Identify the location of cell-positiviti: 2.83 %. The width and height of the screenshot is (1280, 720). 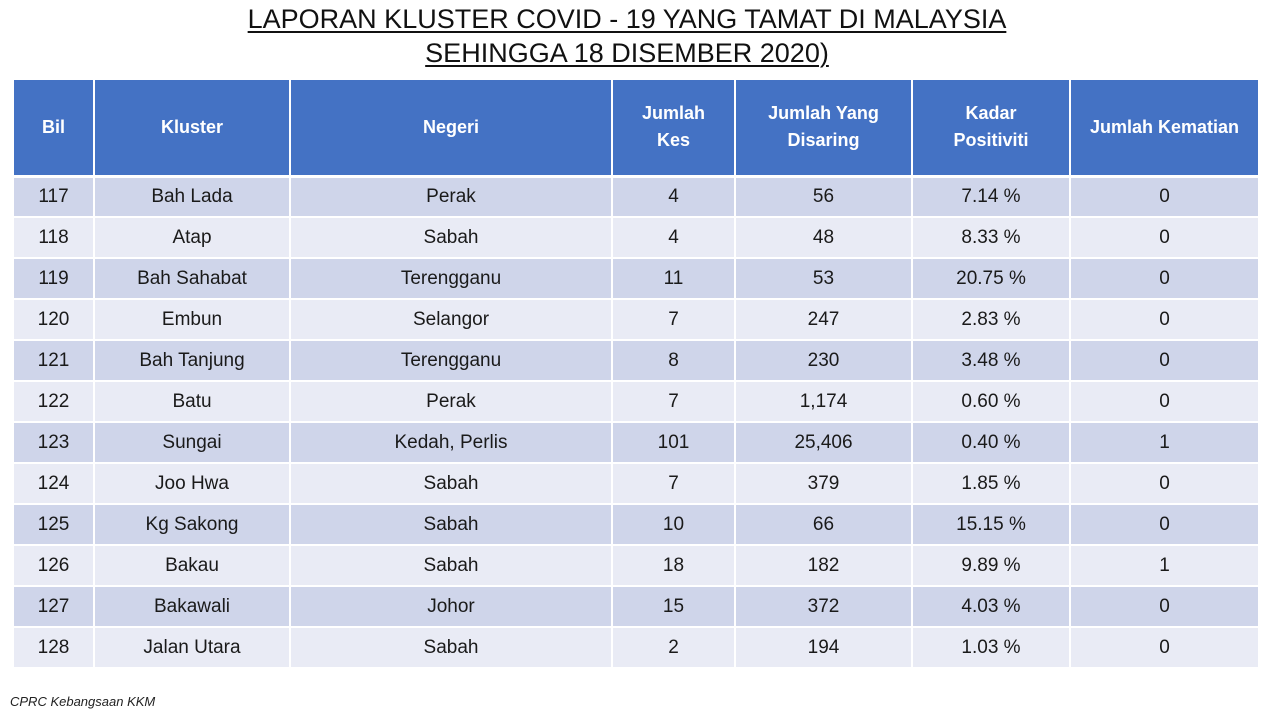
(991, 320).